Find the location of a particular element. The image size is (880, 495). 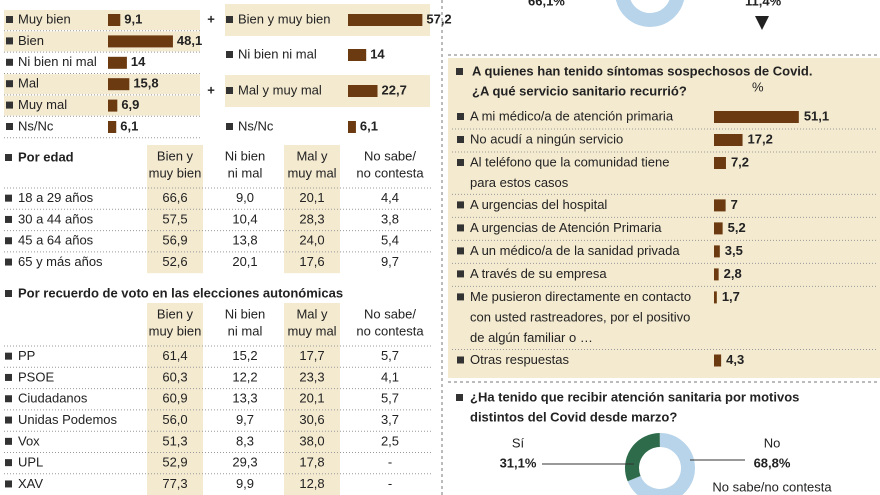

cell: 52,6 is located at coordinates (174, 261).